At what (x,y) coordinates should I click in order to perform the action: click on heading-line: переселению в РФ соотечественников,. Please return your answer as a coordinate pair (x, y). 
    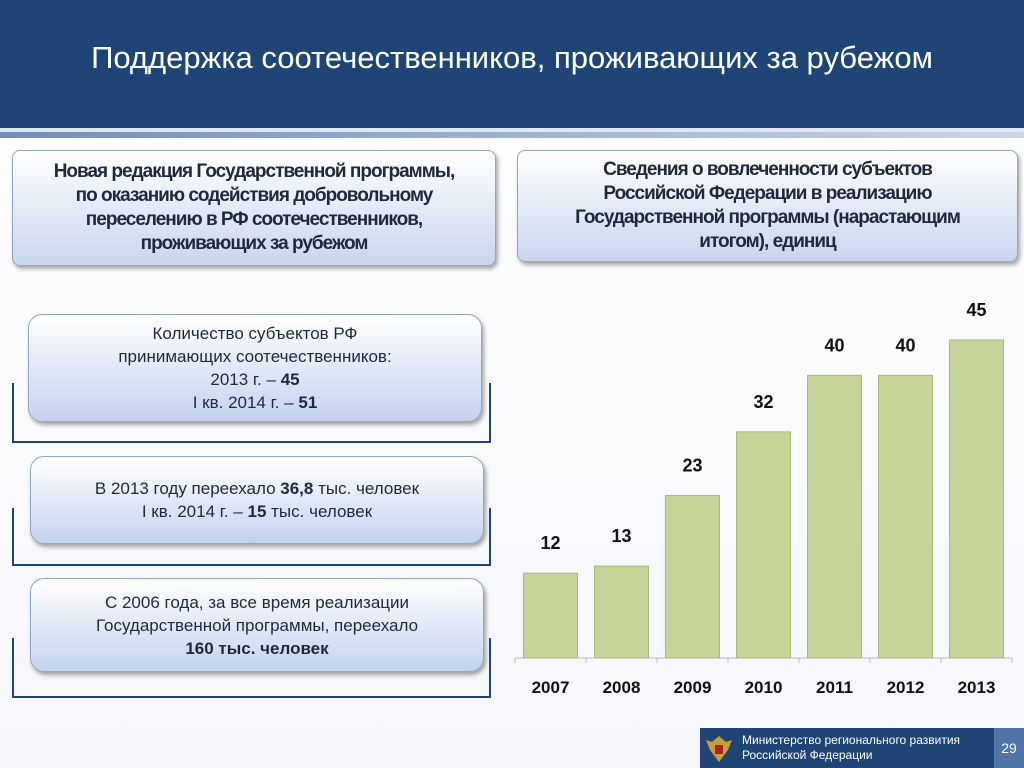
    Looking at the image, I should click on (254, 219).